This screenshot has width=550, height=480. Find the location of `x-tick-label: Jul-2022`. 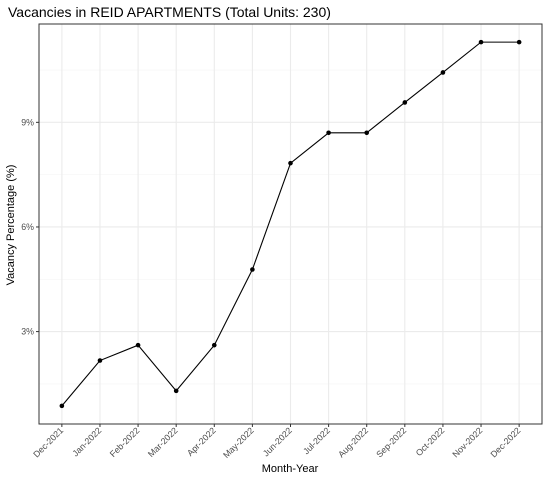

x-tick-label: Jul-2022 is located at coordinates (316, 440).